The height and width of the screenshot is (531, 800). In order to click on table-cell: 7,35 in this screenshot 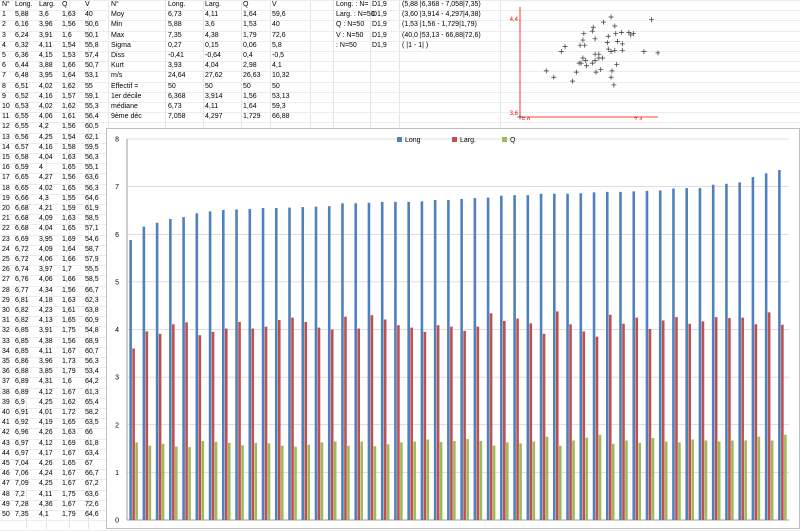, I will do `click(22, 514)`.